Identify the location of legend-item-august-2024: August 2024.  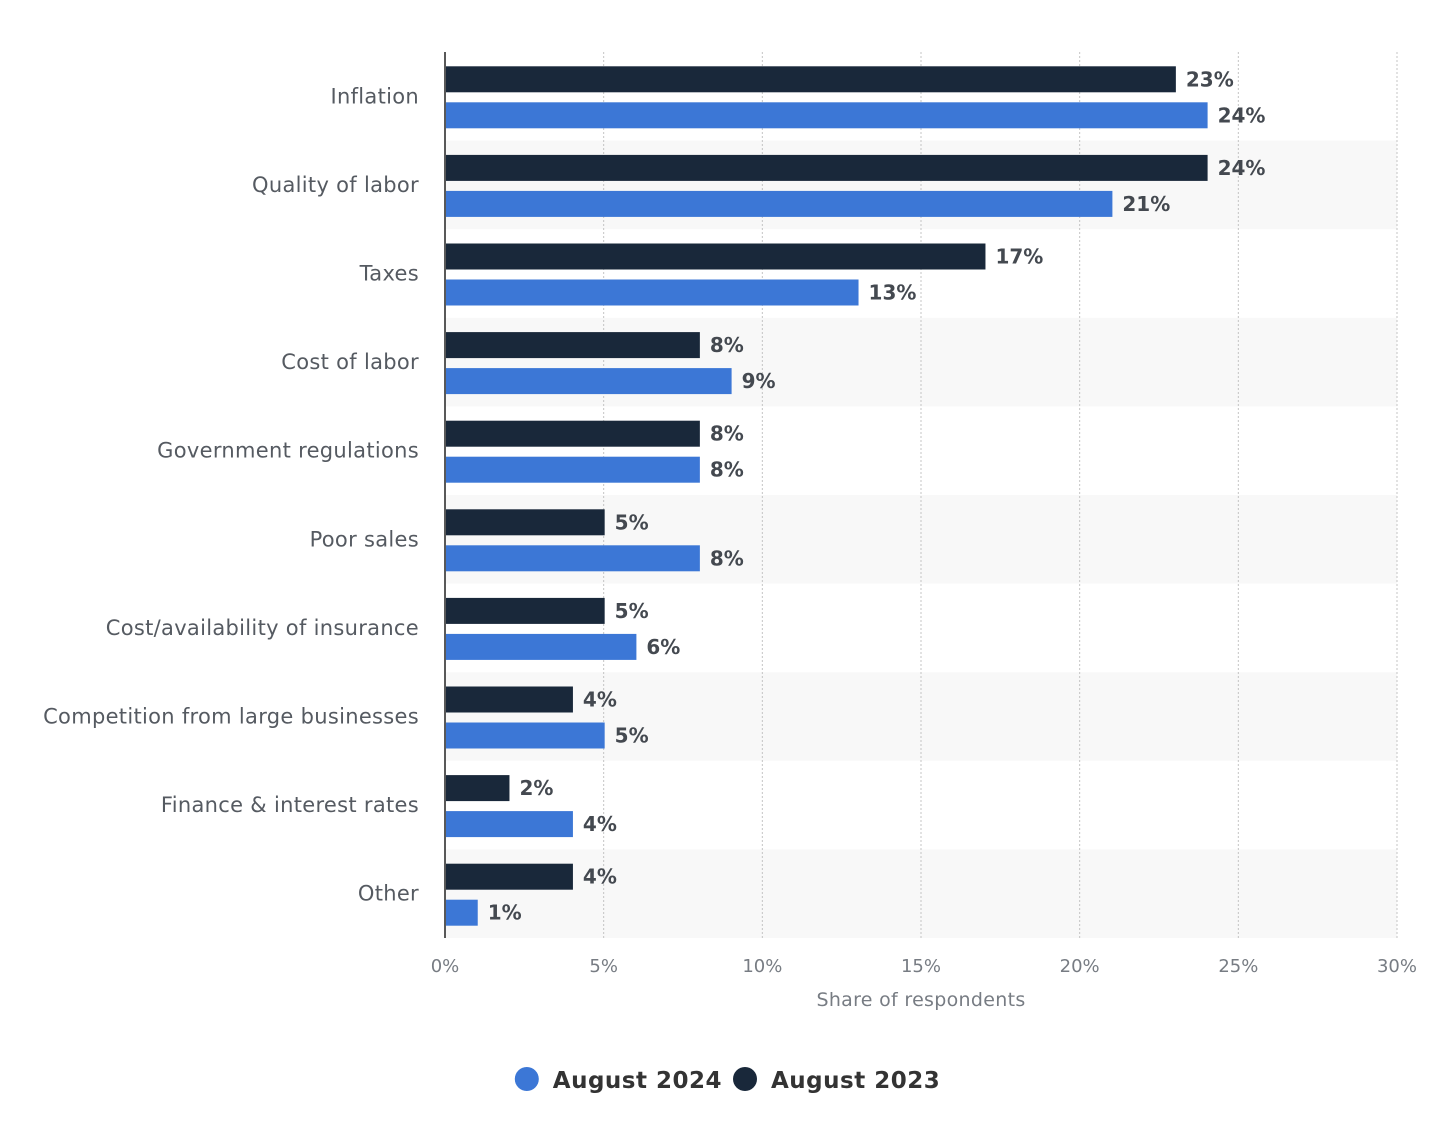
(618, 1080).